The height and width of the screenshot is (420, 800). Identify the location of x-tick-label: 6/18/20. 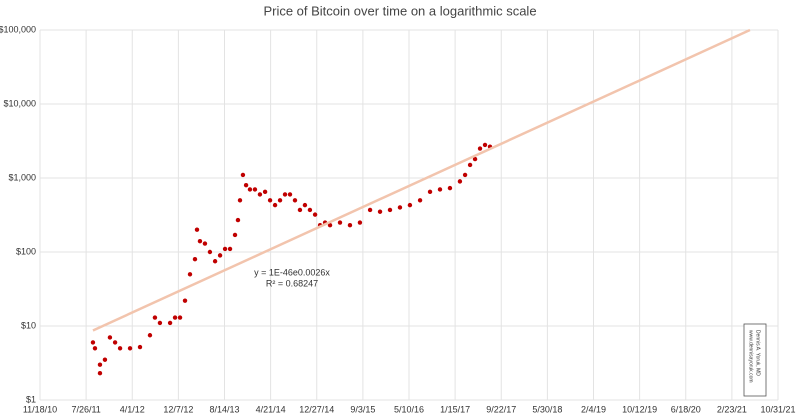
(686, 409).